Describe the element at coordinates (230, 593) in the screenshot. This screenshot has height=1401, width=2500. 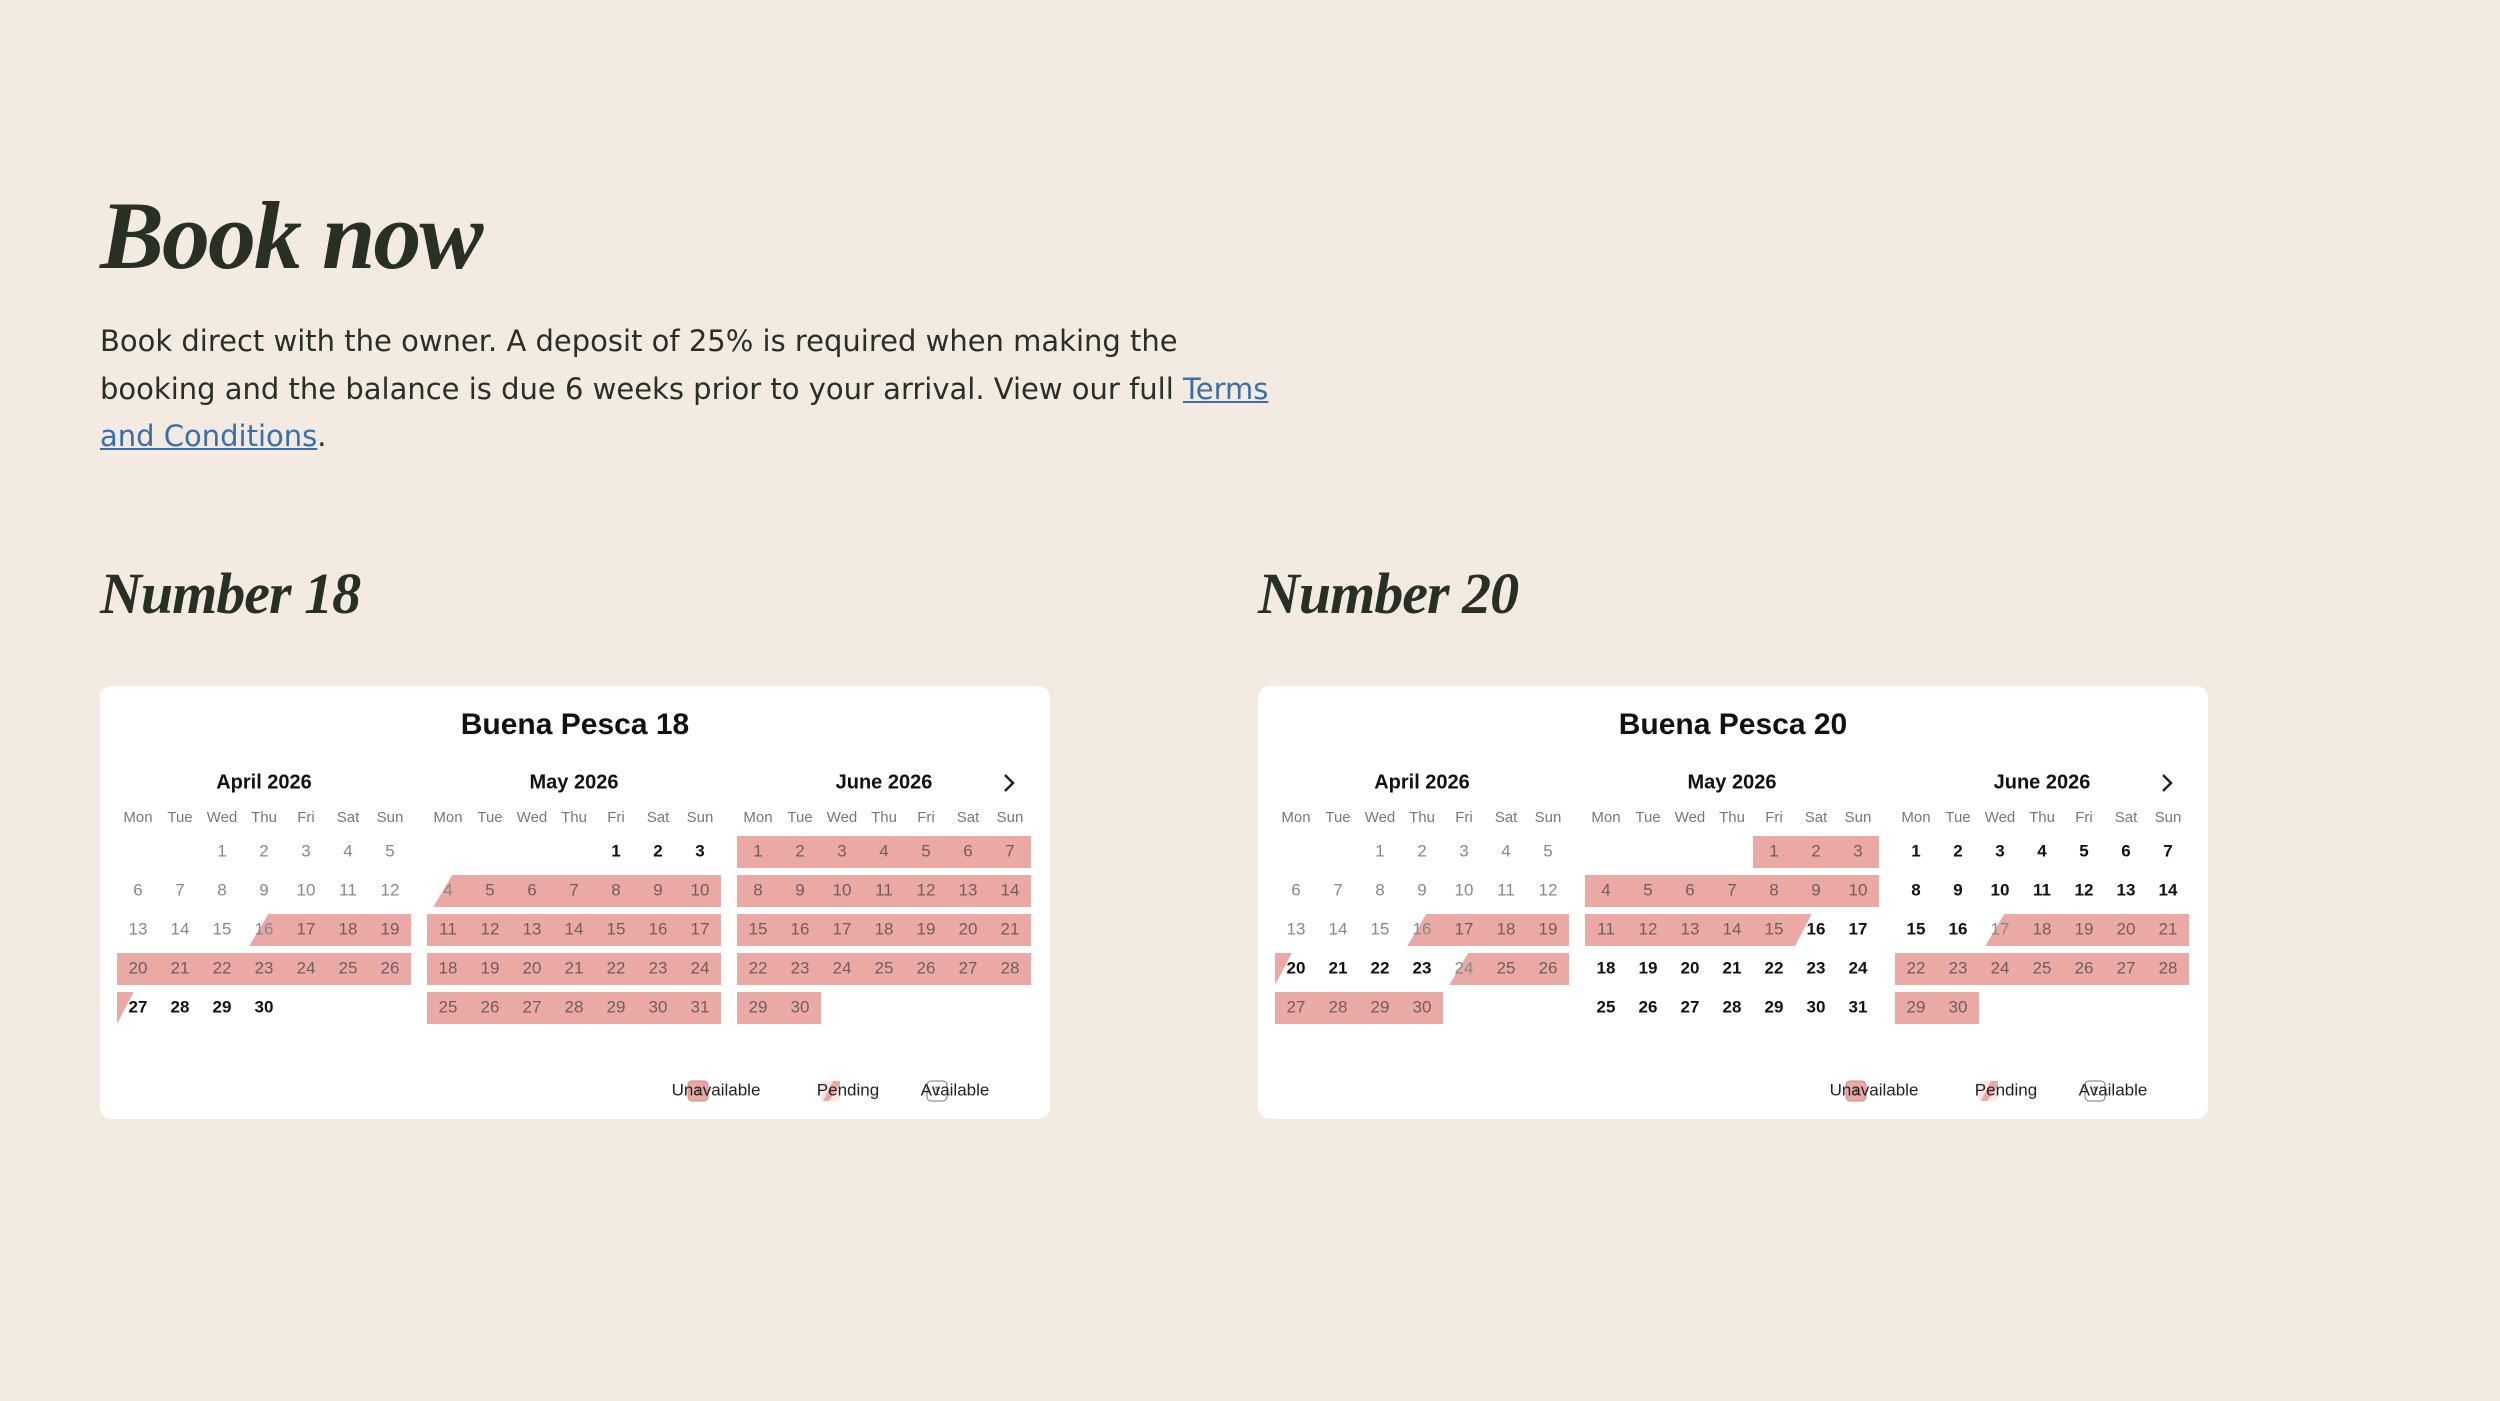
I see `property-heading: Number 18` at that location.